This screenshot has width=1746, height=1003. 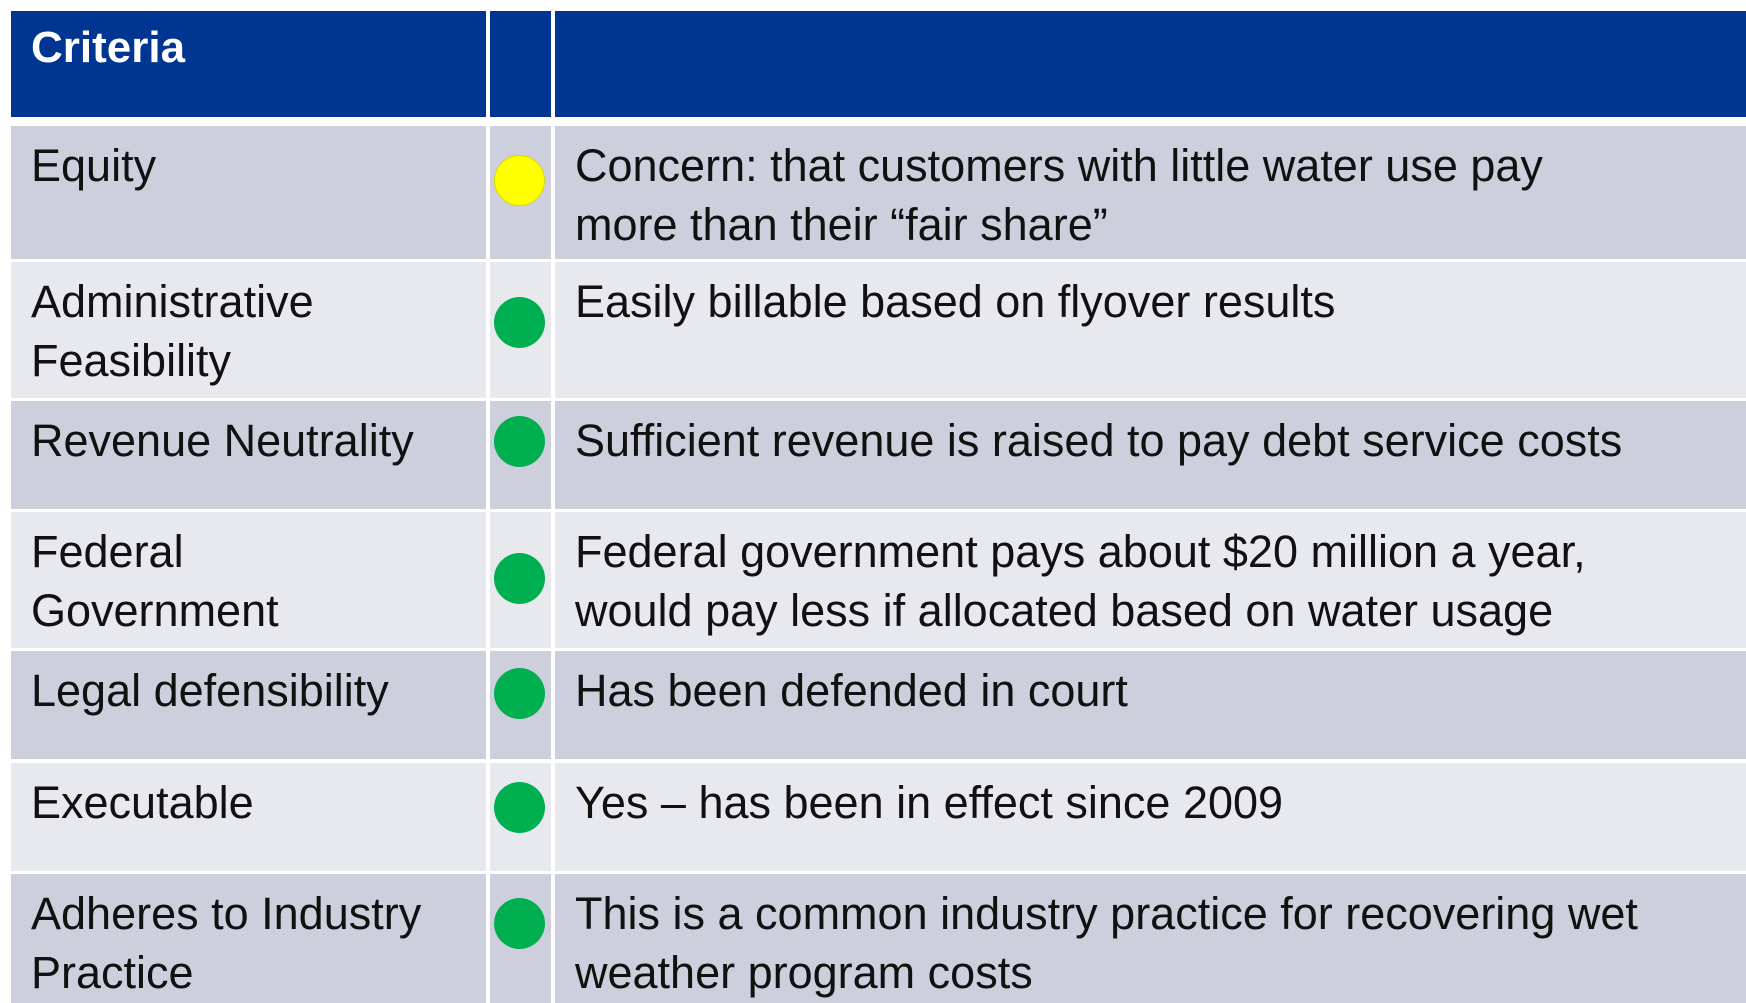 I want to click on criterion-cell: Adheres to Industry Practice, so click(x=248, y=938).